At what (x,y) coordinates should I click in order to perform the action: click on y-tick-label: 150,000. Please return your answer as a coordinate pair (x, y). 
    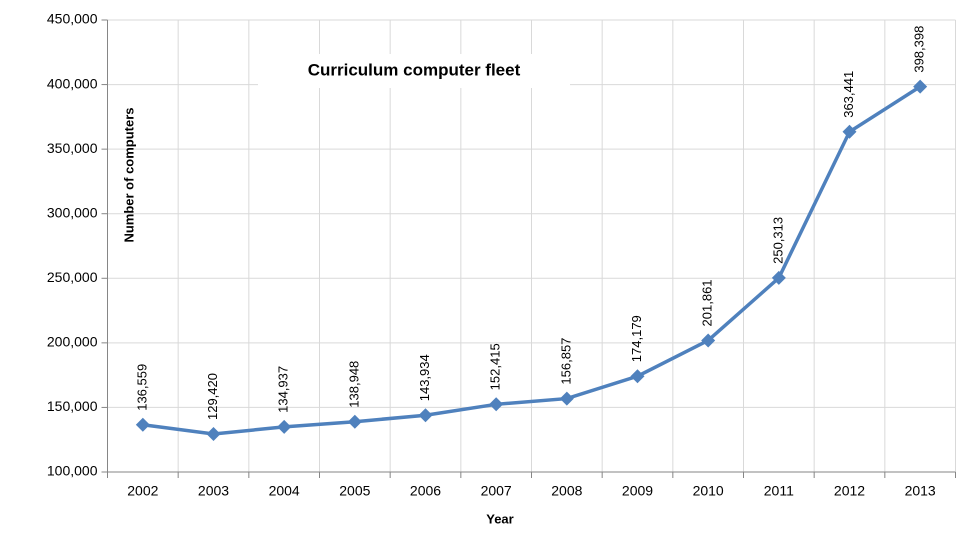
    Looking at the image, I should click on (72, 406).